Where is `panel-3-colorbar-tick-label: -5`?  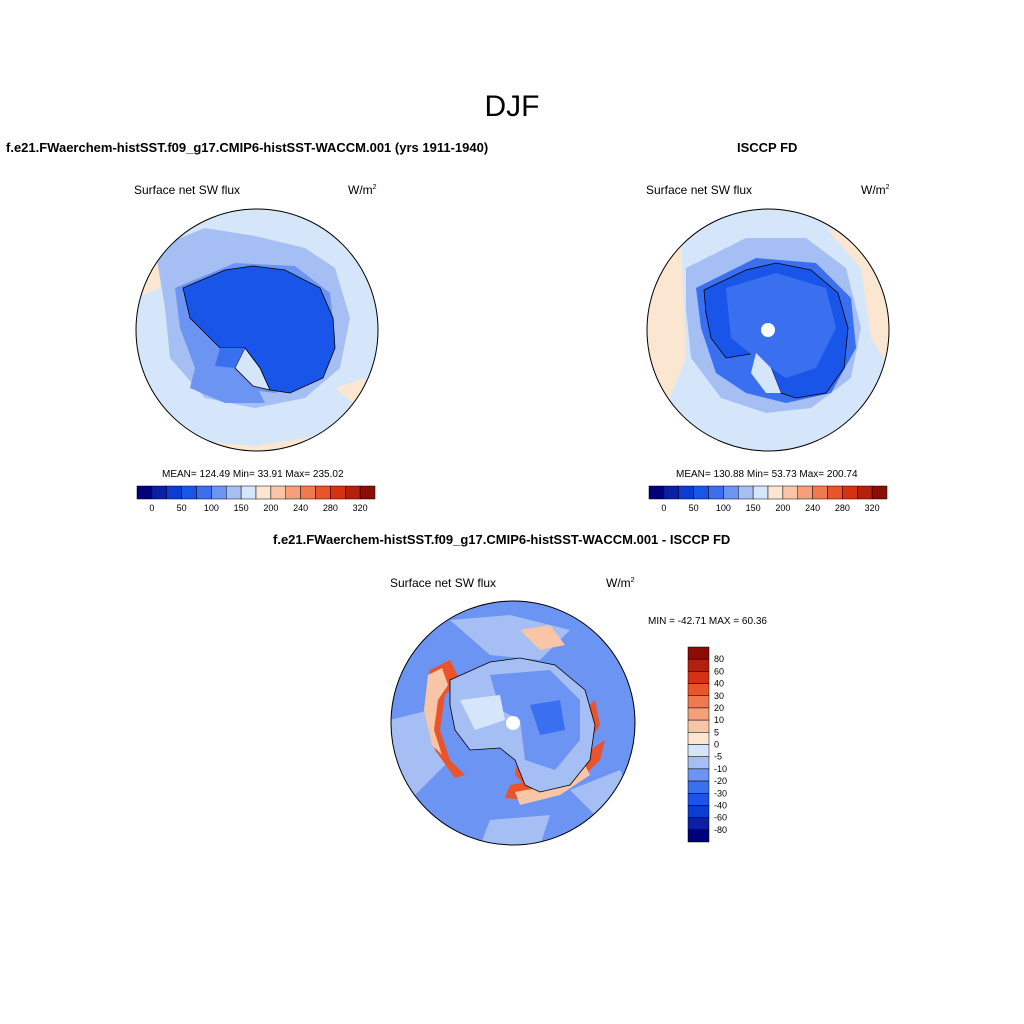 panel-3-colorbar-tick-label: -5 is located at coordinates (718, 757).